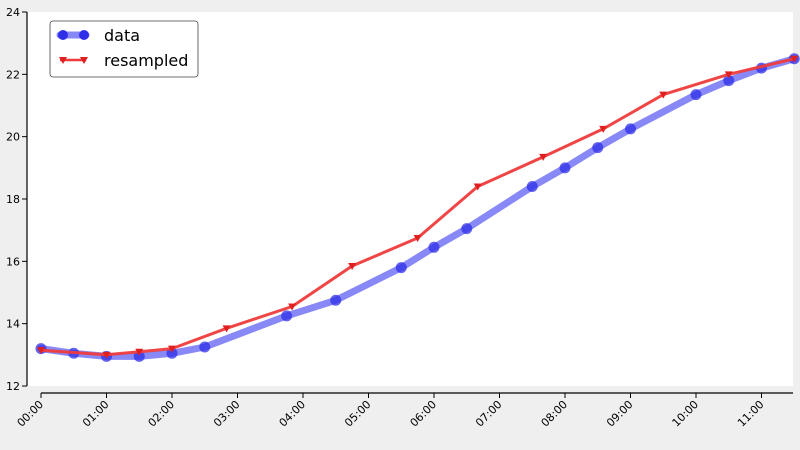 The image size is (800, 450). I want to click on y-tick-label: 16, so click(13, 261).